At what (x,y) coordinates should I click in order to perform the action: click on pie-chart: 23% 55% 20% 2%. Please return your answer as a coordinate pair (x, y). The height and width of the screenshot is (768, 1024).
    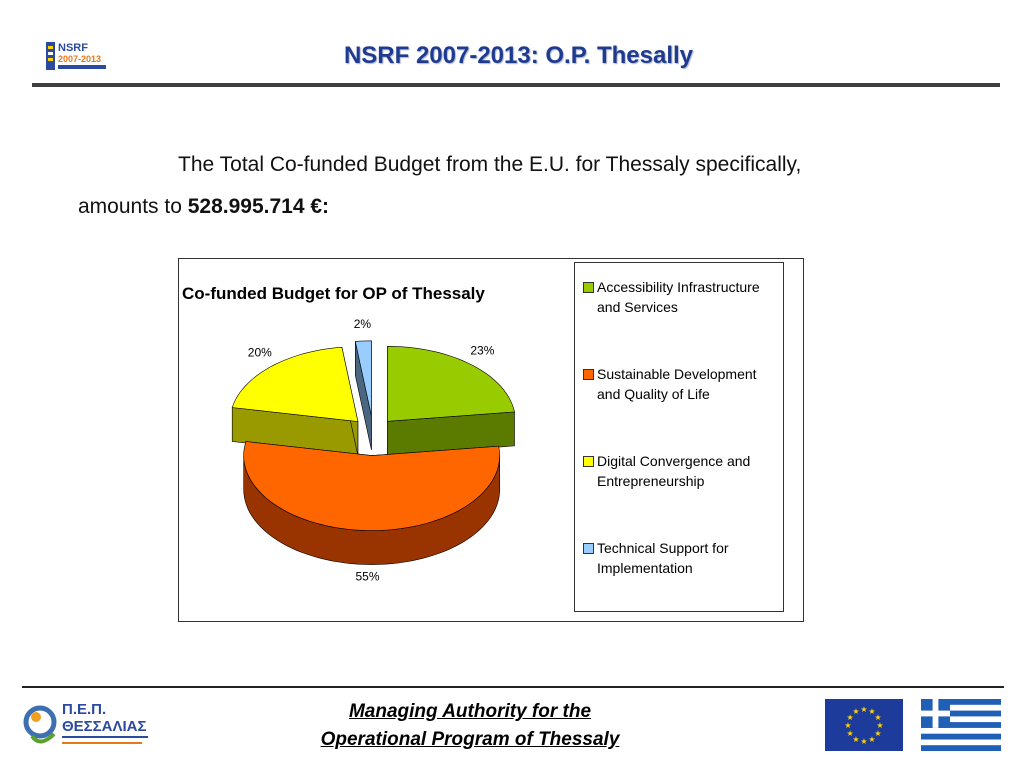
    Looking at the image, I should click on (373, 450).